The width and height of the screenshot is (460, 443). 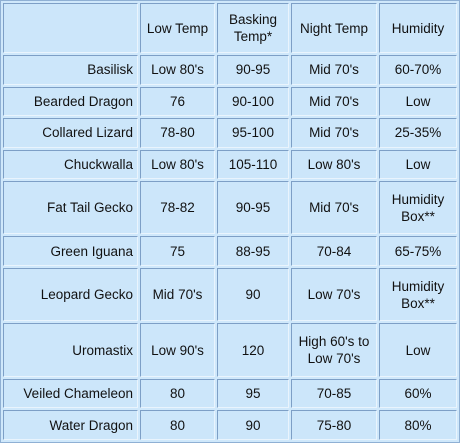 I want to click on cell: 120, so click(x=253, y=350).